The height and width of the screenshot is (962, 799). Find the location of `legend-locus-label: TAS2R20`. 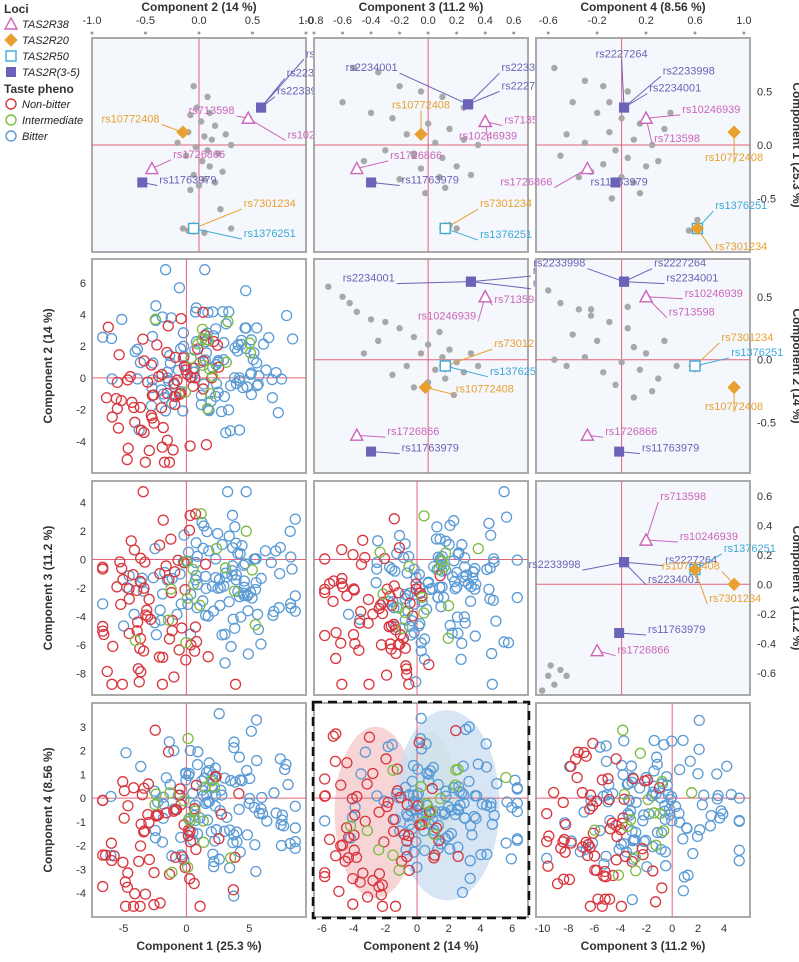

legend-locus-label: TAS2R20 is located at coordinates (46, 41).